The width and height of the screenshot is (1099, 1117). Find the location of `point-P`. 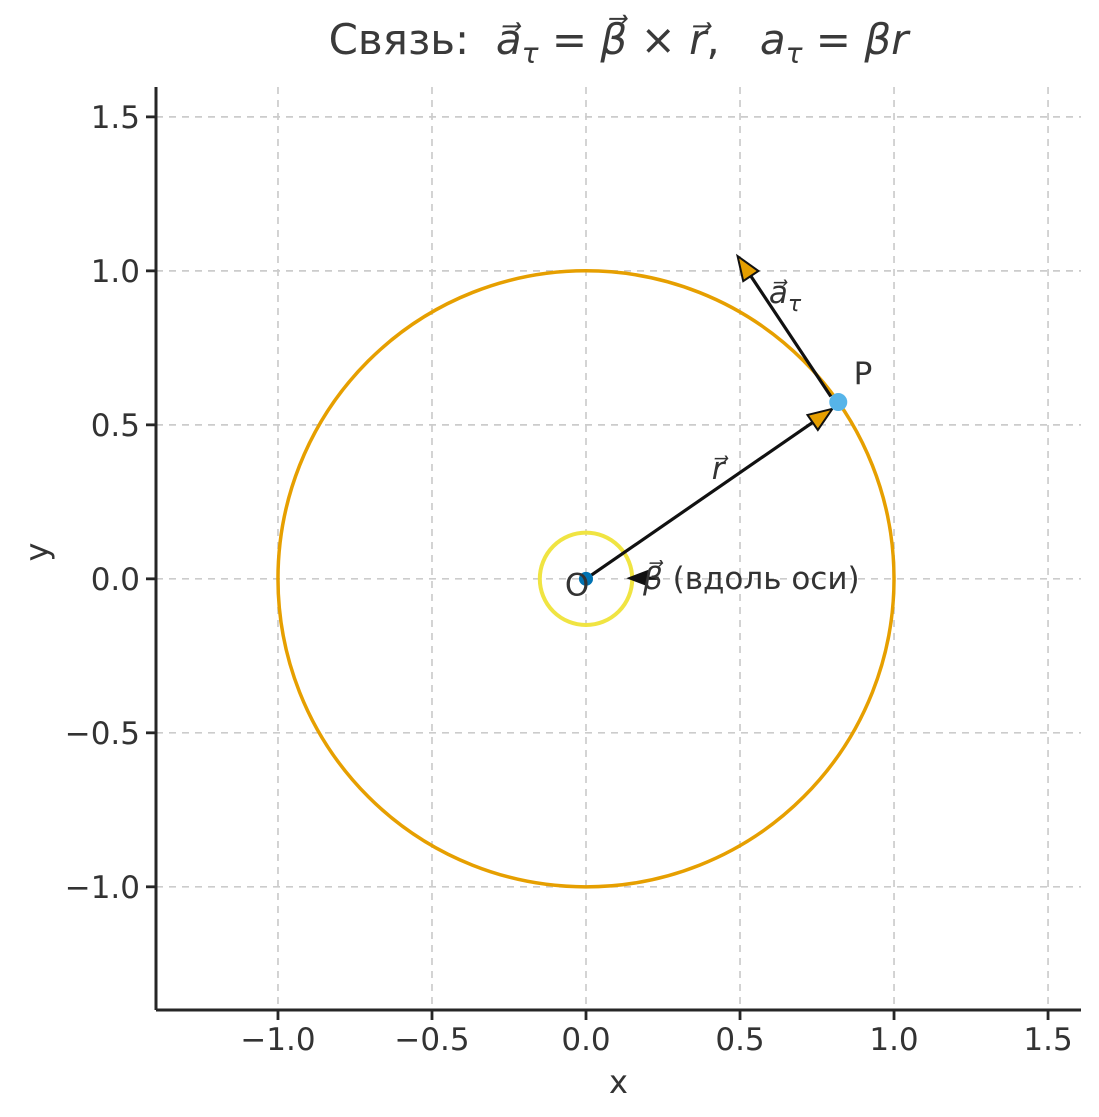

point-P is located at coordinates (838, 402).